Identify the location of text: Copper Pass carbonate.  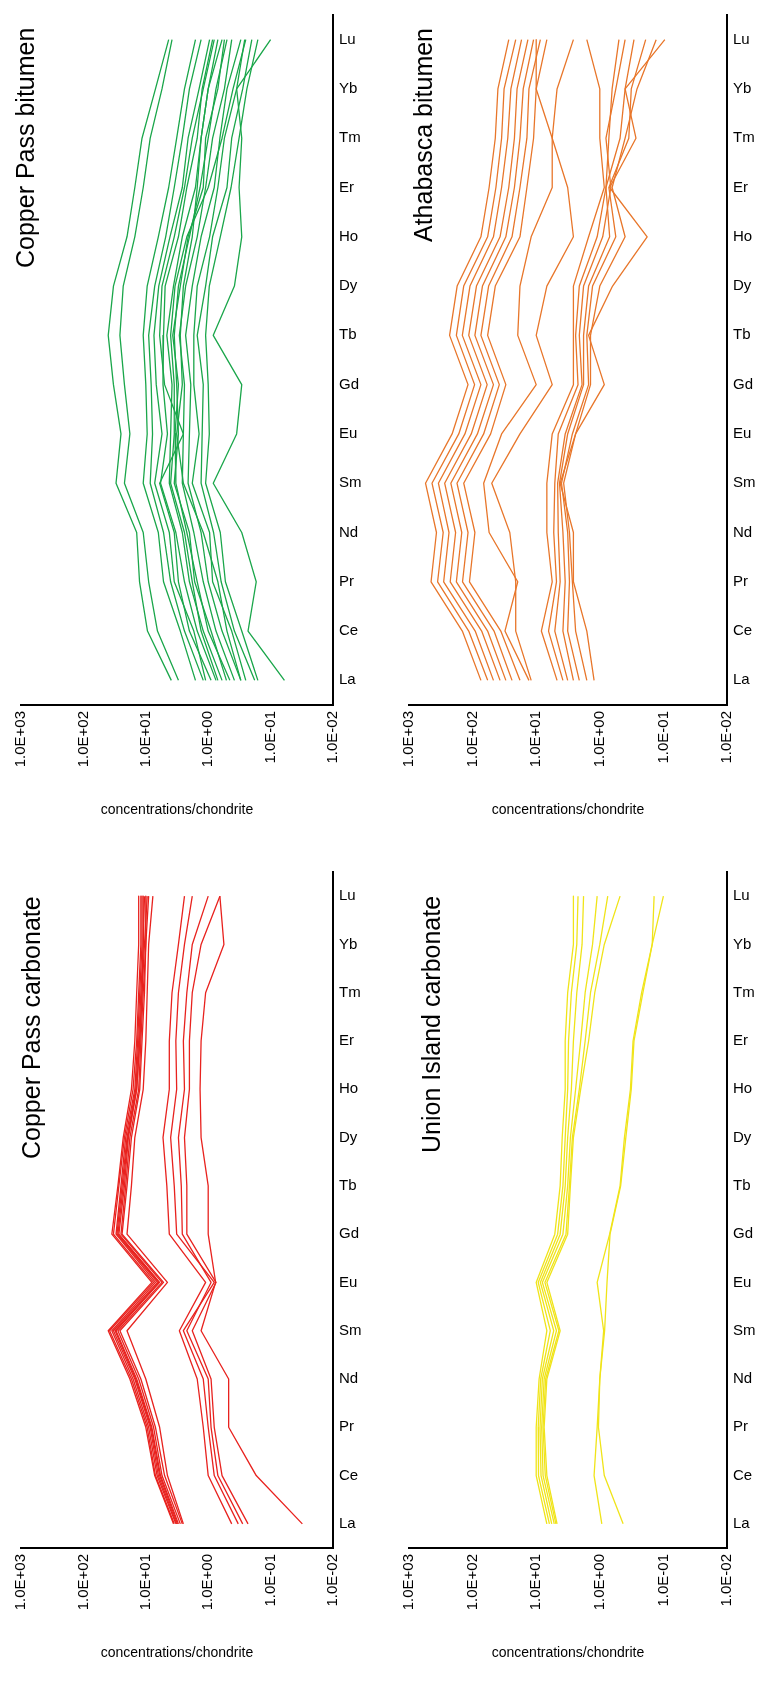
(30, 1027).